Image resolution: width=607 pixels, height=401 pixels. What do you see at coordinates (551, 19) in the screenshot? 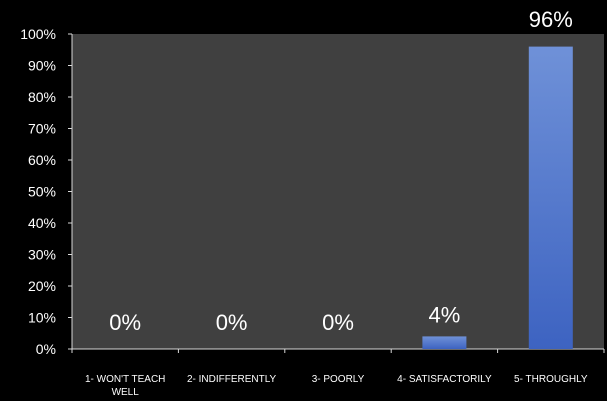
I see `data-label: 96%` at bounding box center [551, 19].